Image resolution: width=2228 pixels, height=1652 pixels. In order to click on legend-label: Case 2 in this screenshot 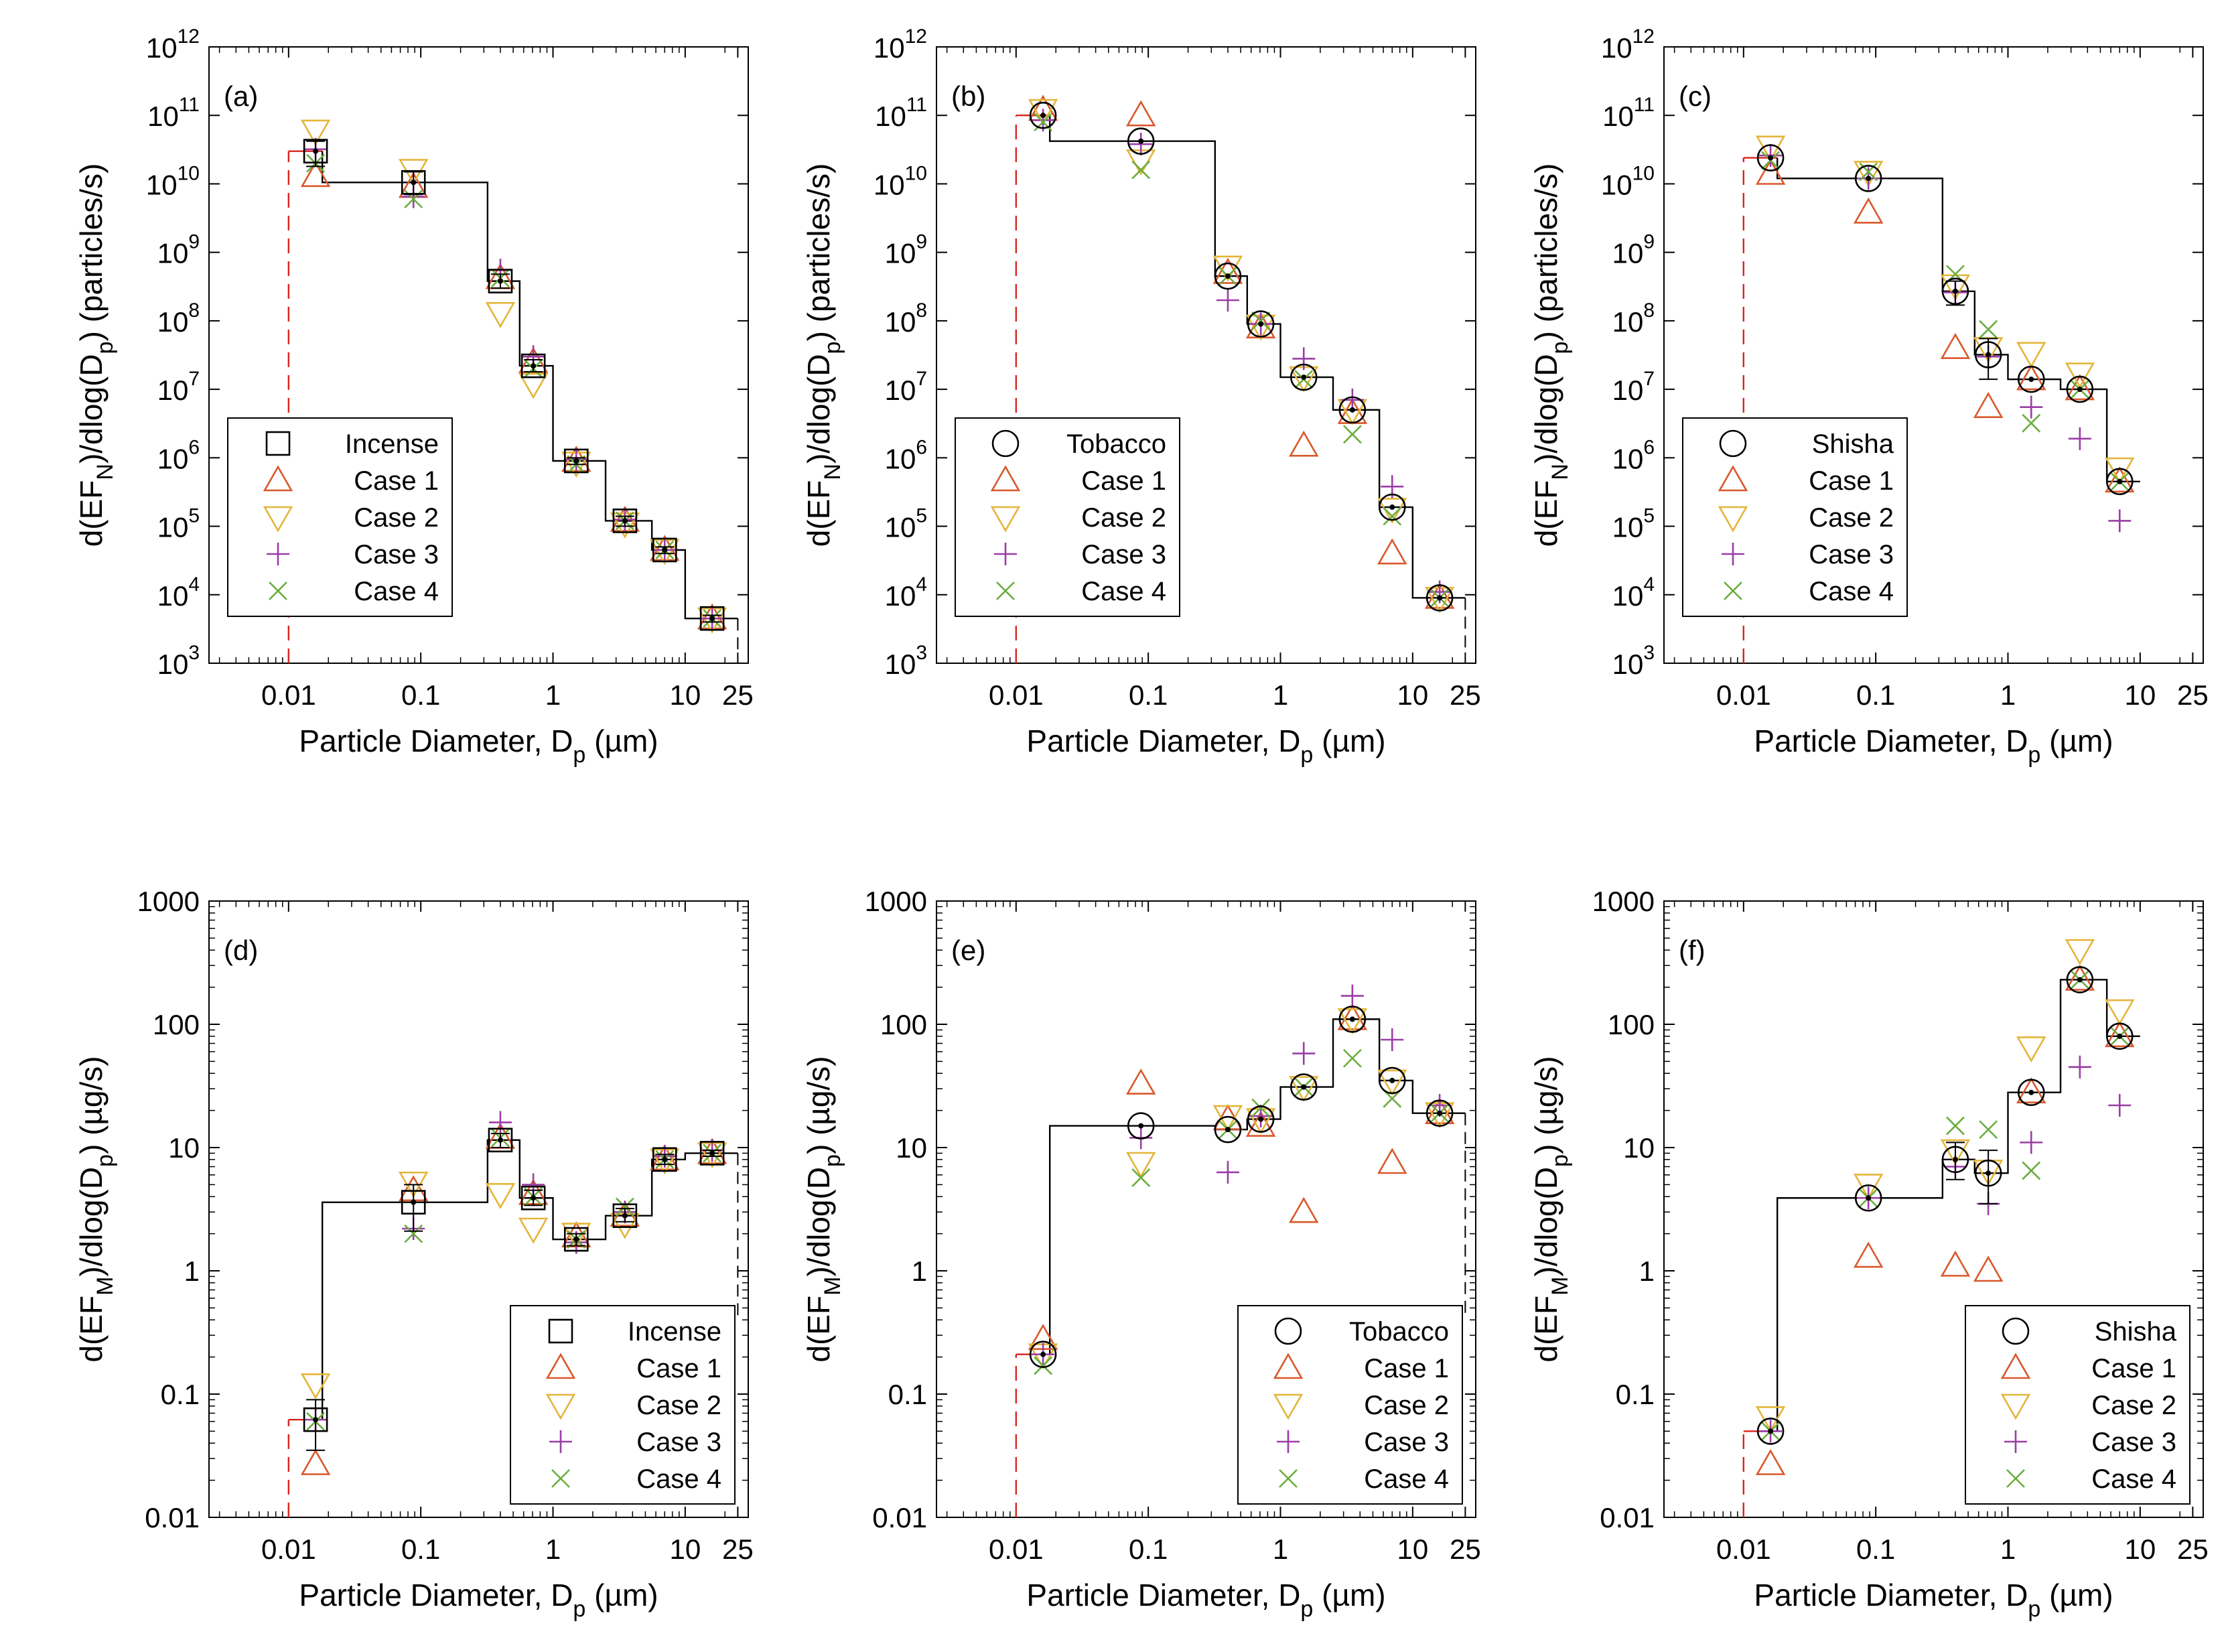, I will do `click(1123, 518)`.